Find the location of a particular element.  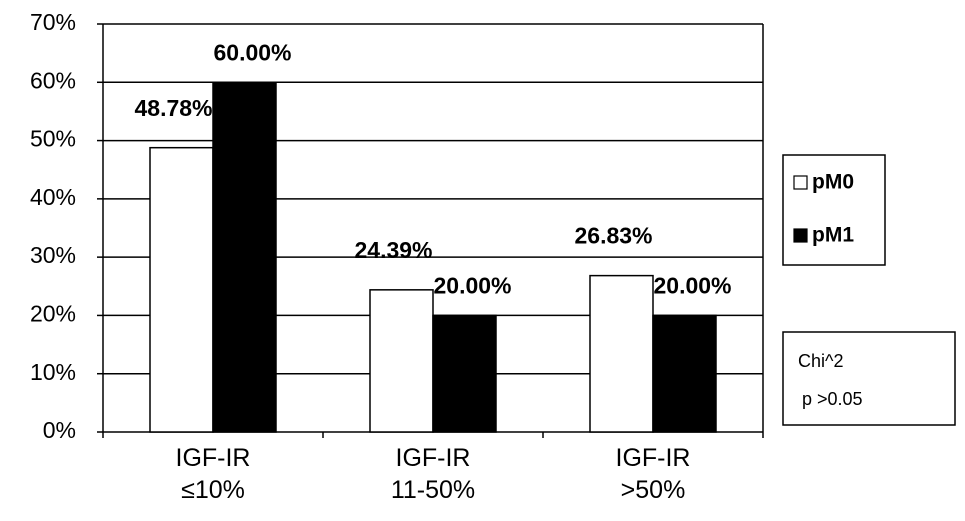

value-label: 24.39% is located at coordinates (393, 250).